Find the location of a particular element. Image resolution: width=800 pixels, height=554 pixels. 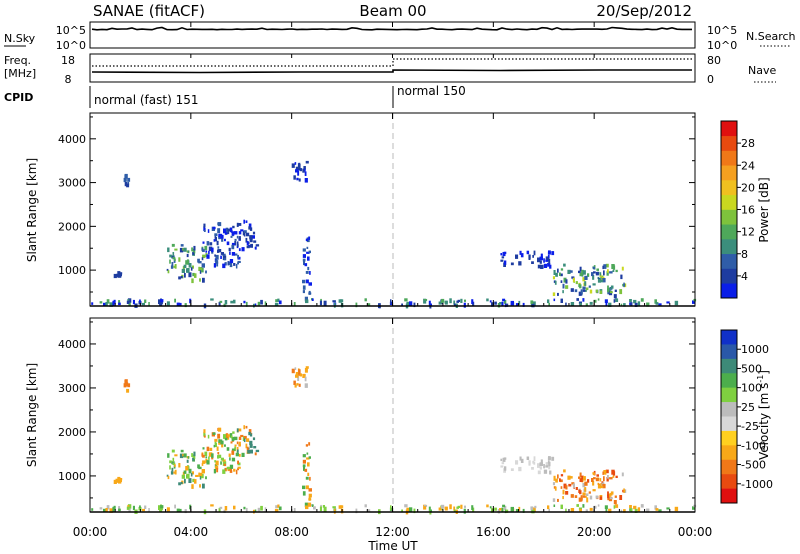

colorbar-tick-label: -100 is located at coordinates (753, 445).